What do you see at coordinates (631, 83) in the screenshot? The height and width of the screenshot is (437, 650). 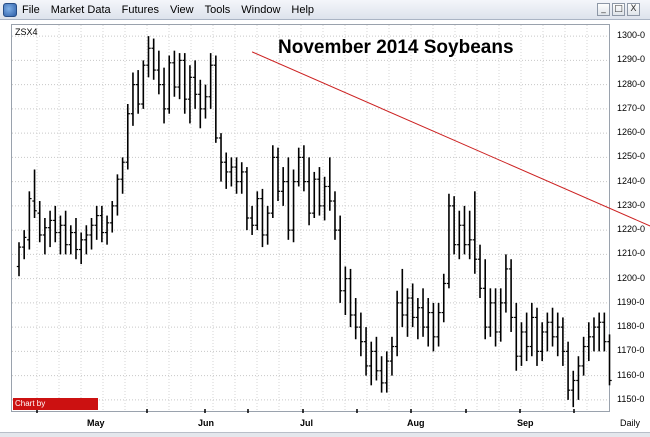 I see `y-axis-tick-label: 1280-0` at bounding box center [631, 83].